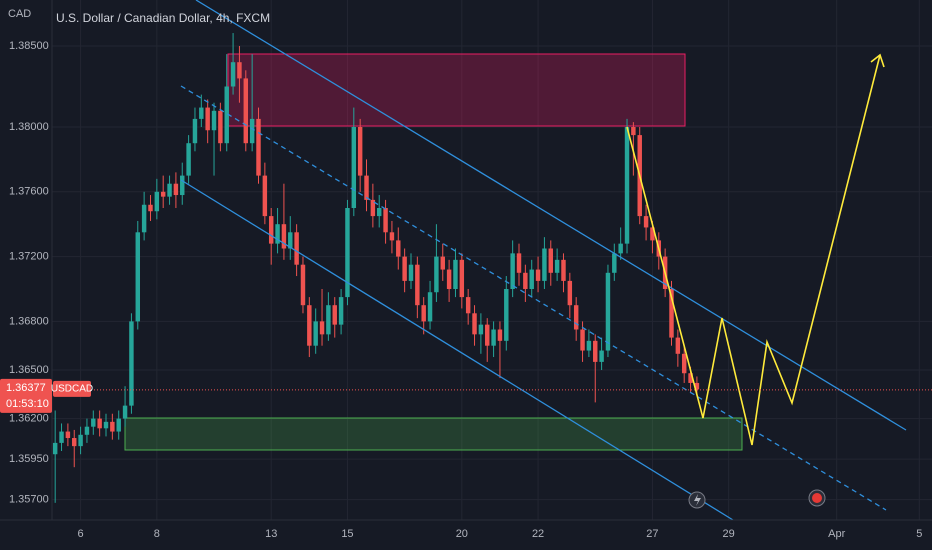 The height and width of the screenshot is (550, 932). Describe the element at coordinates (163, 18) in the screenshot. I see `chart-title: U.S. Dollar / Canadian Dollar, 4h, FXCM` at that location.